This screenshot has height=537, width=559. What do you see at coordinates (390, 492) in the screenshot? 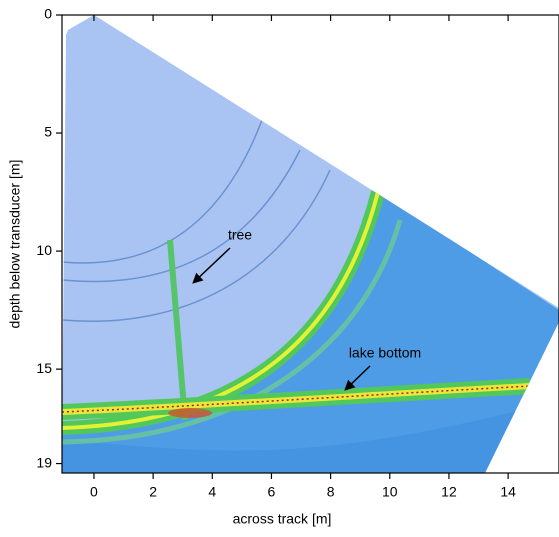
I see `x-tick-label: 10` at bounding box center [390, 492].